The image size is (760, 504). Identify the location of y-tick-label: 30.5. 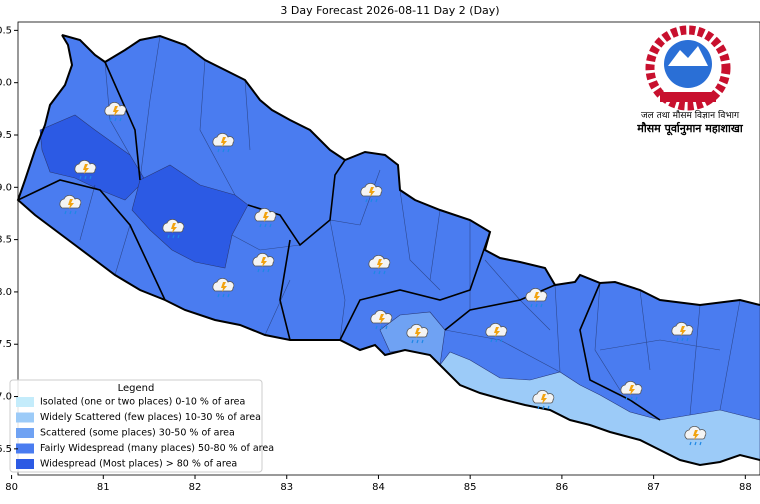
(6, 30).